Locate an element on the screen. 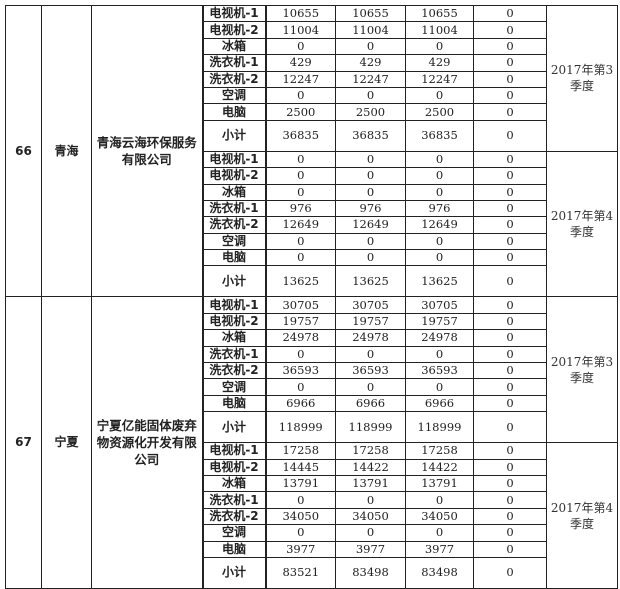 This screenshot has height=589, width=620. value-b: 30705 is located at coordinates (370, 305).